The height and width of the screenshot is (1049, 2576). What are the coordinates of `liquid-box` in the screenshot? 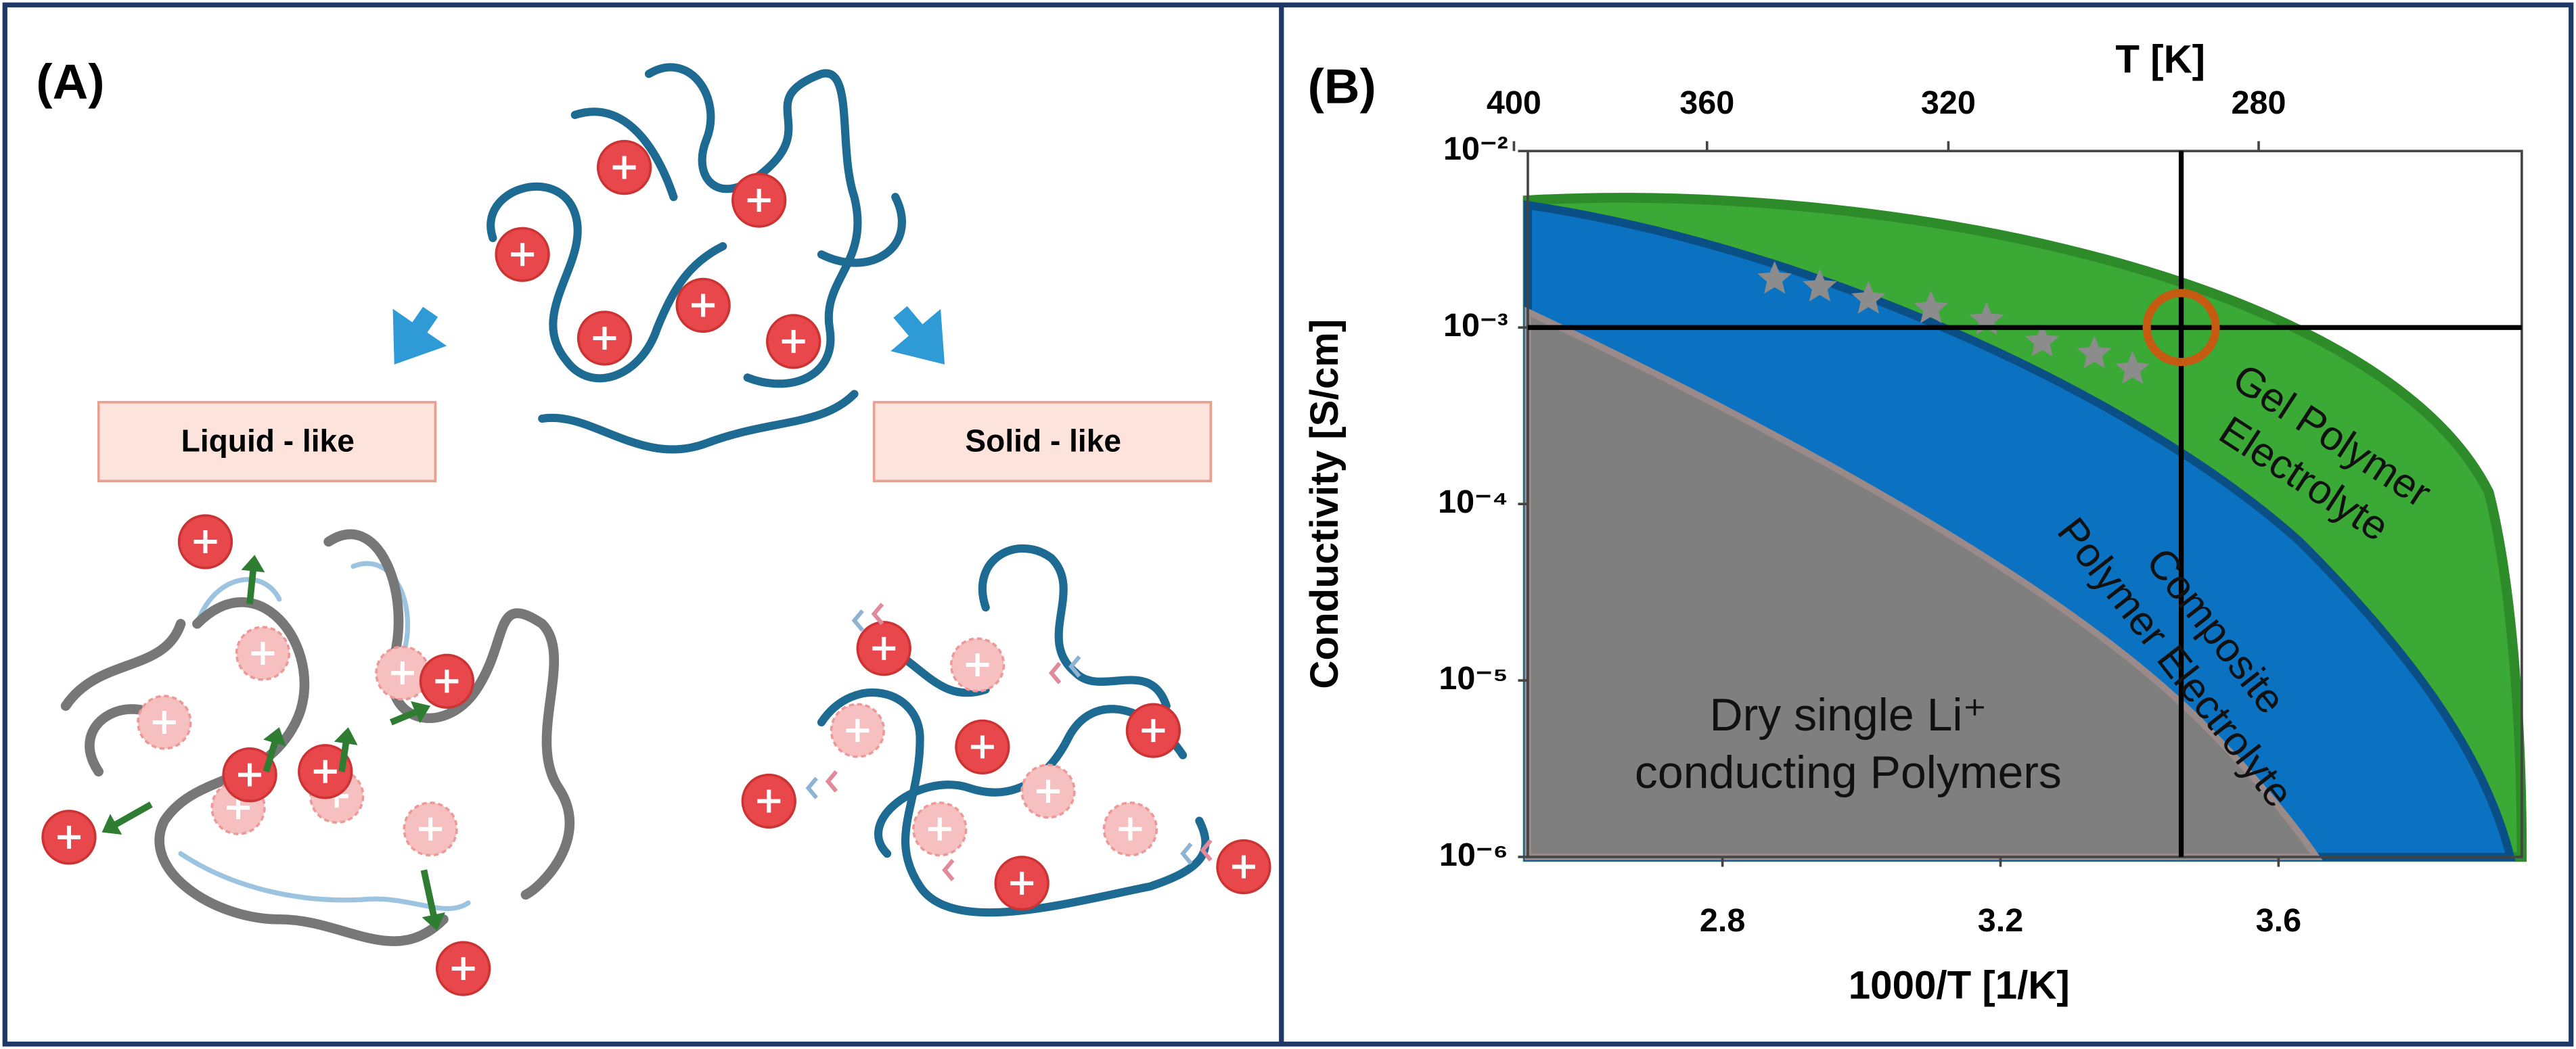 It's located at (267, 441).